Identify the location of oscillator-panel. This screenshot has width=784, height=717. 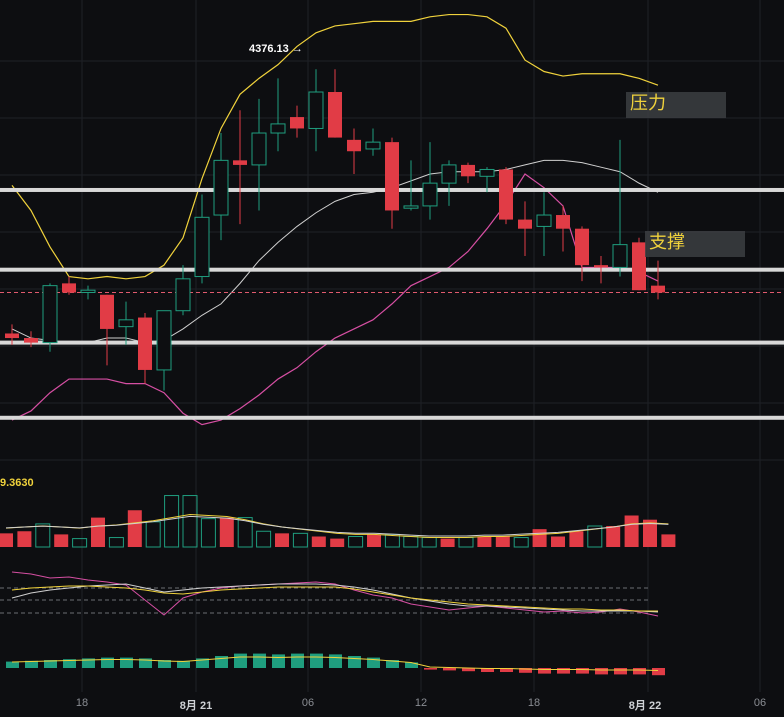
(329, 594).